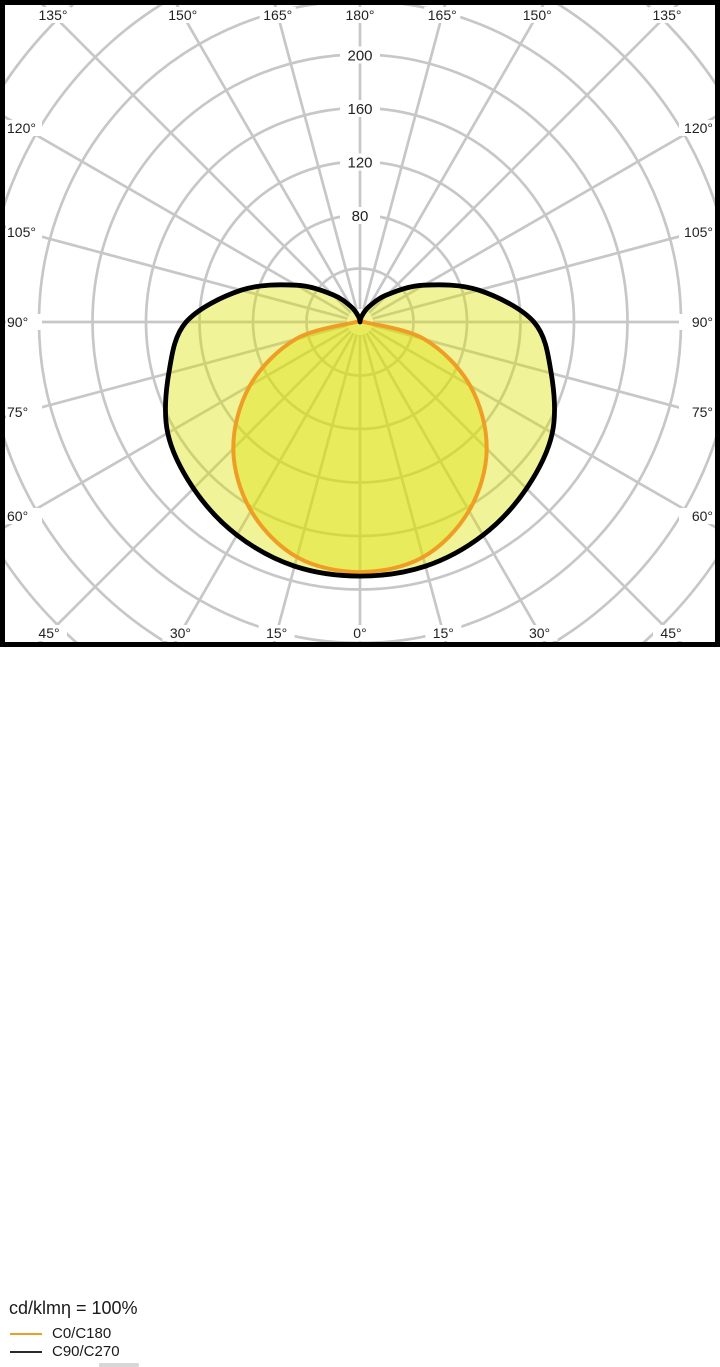  Describe the element at coordinates (119, 1365) in the screenshot. I see `clipped-legend-artifact` at that location.